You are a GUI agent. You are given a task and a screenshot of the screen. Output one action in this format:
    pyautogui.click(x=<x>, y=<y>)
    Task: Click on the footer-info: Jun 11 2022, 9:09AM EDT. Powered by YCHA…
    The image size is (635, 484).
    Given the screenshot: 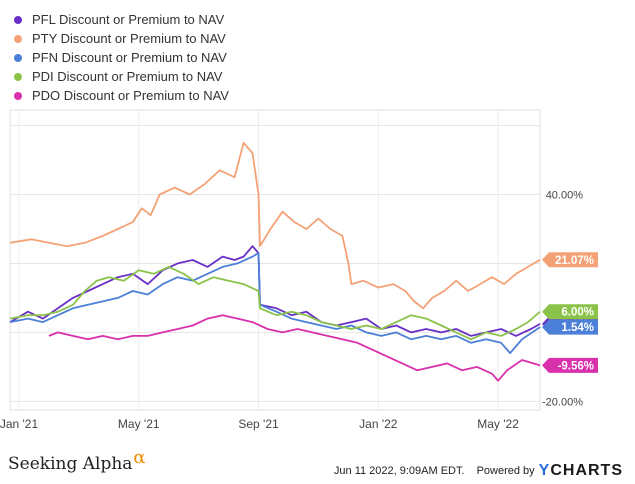 What is the action you would take?
    pyautogui.click(x=478, y=471)
    